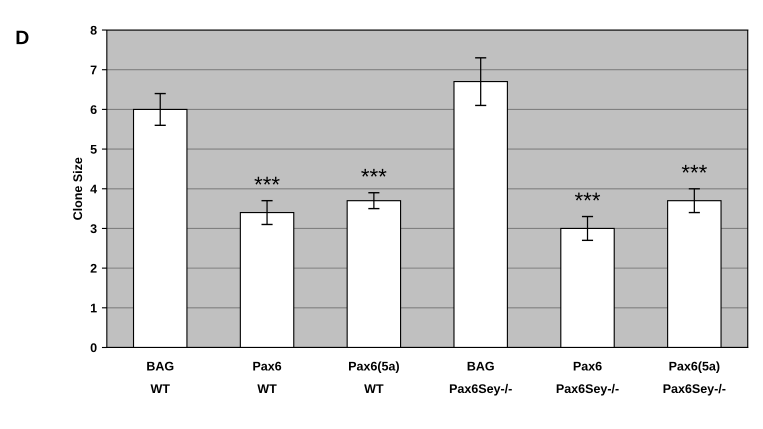  What do you see at coordinates (93, 229) in the screenshot?
I see `y-tick-label: 3` at bounding box center [93, 229].